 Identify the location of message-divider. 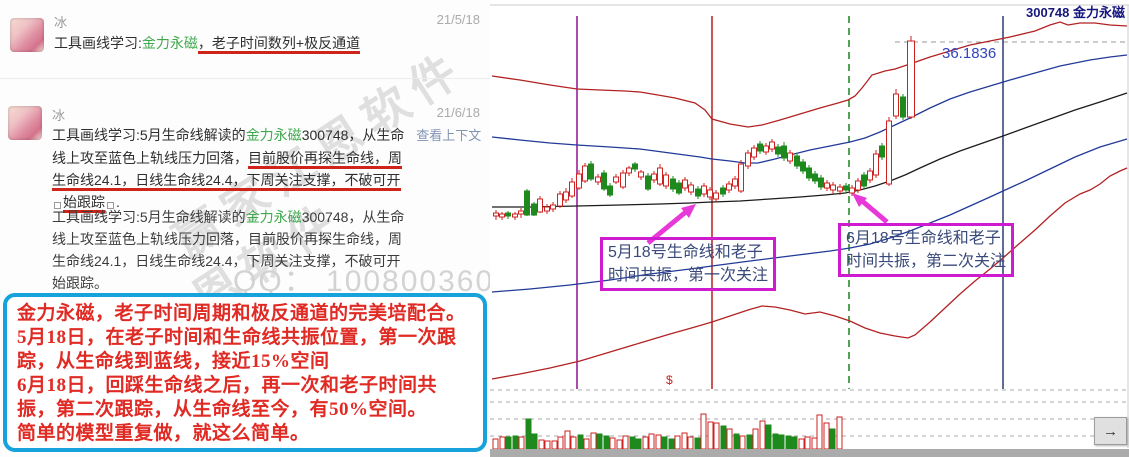
(245, 78).